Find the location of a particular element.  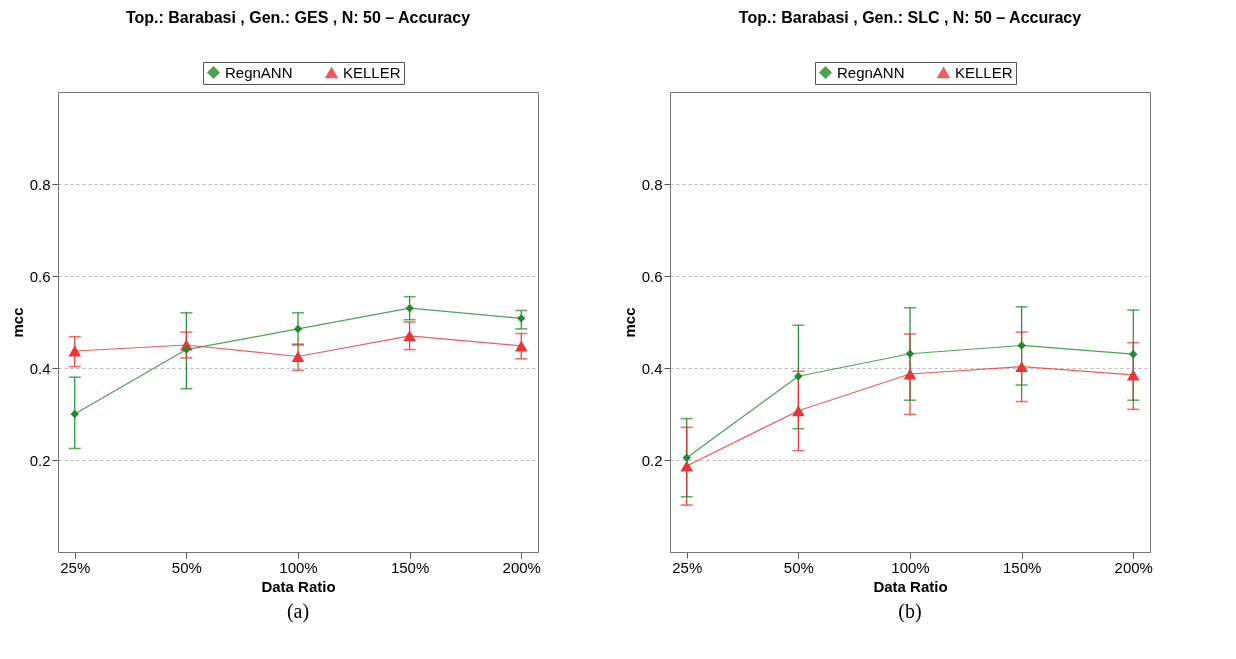

chart-title: Top.: Barabasi , Gen.: GES , N: 50 – Accuracy is located at coordinates (298, 17).